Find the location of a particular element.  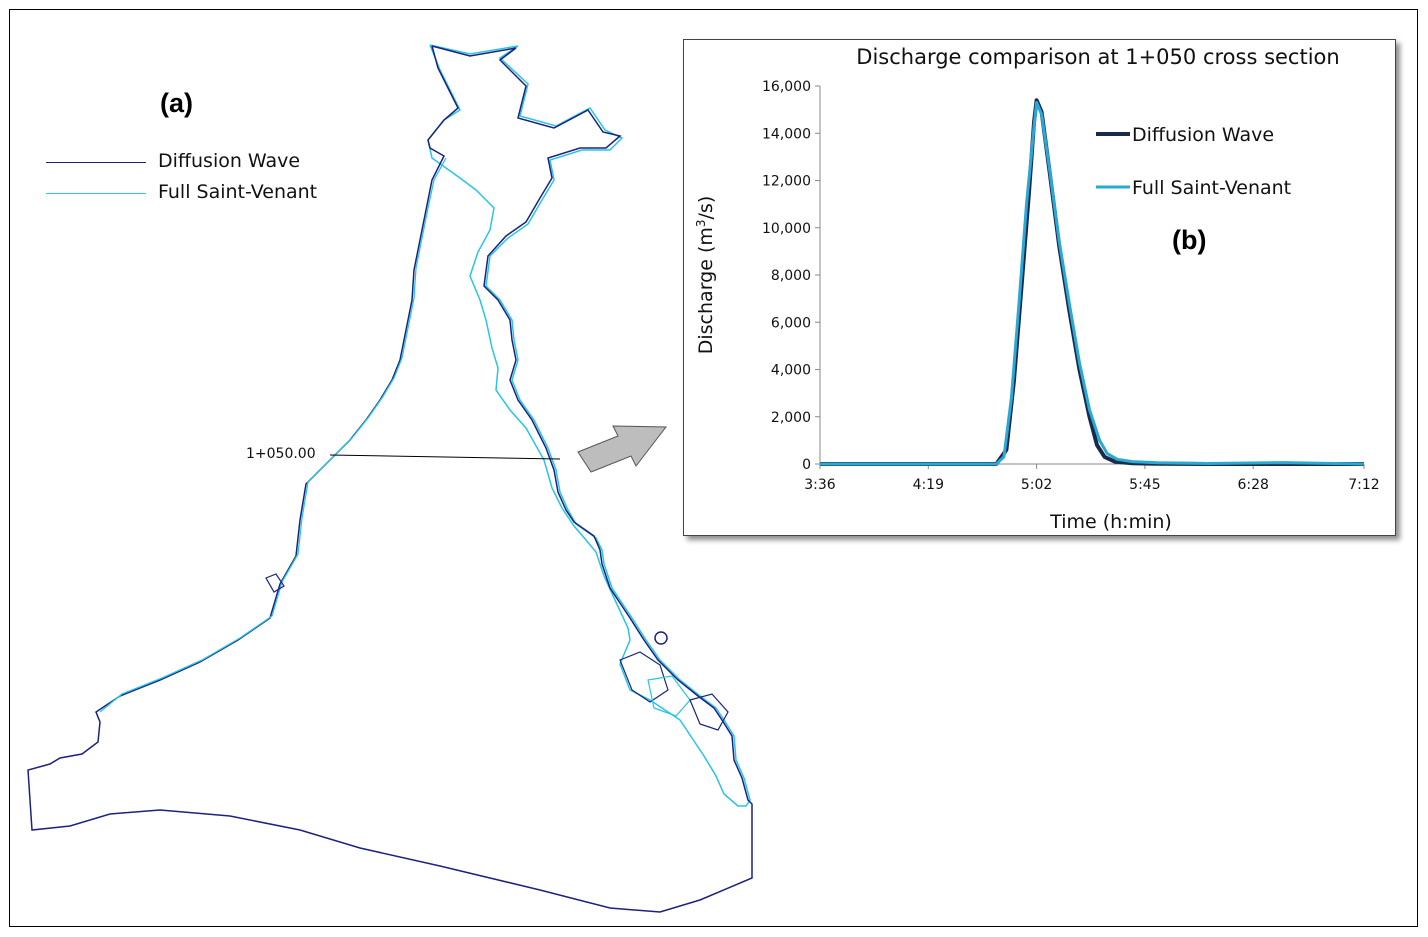

y-axis-label: Discharge (m3/s) is located at coordinates (705, 275).